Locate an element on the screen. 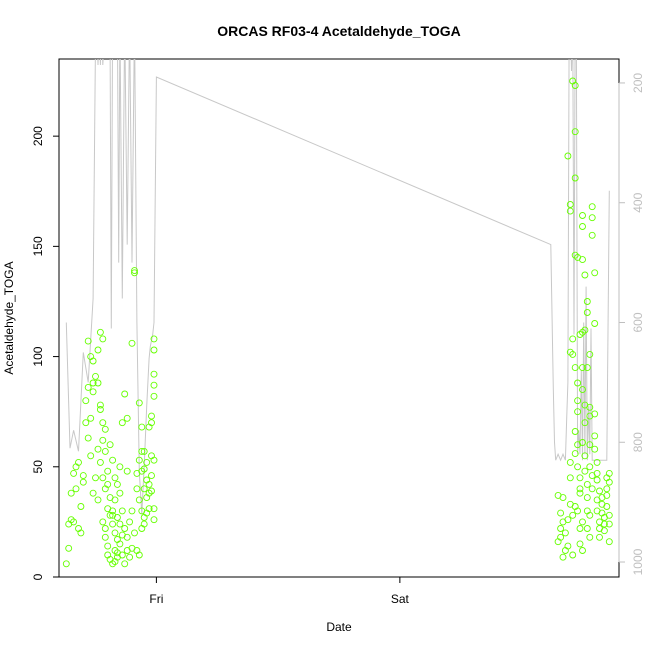 This screenshot has width=650, height=650. y-tick-label: 200 is located at coordinates (38, 136).